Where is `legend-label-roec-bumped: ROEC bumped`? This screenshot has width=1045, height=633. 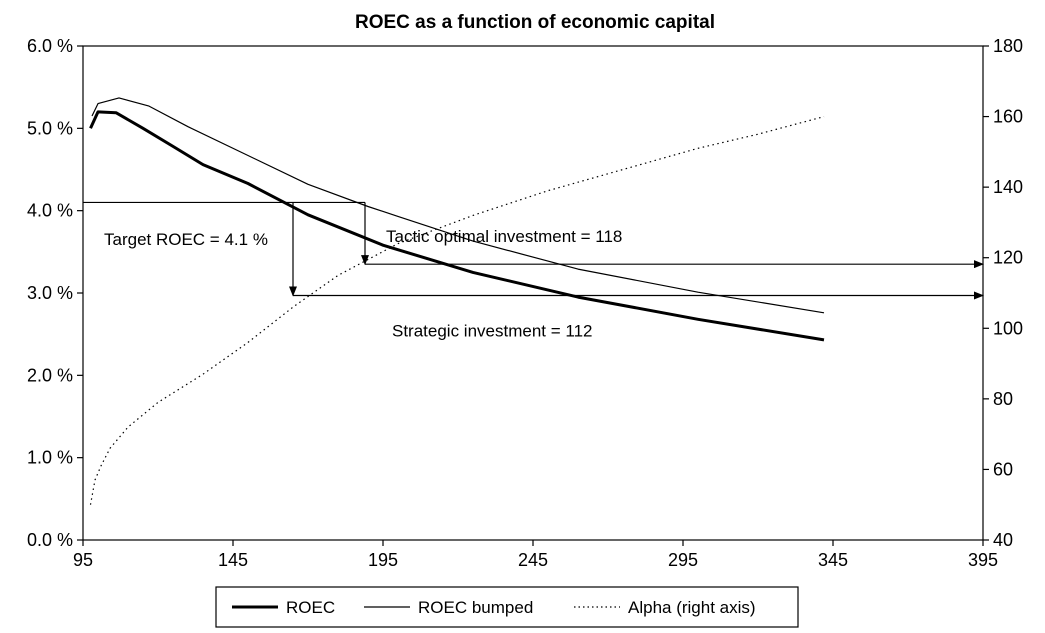 legend-label-roec-bumped: ROEC bumped is located at coordinates (475, 607).